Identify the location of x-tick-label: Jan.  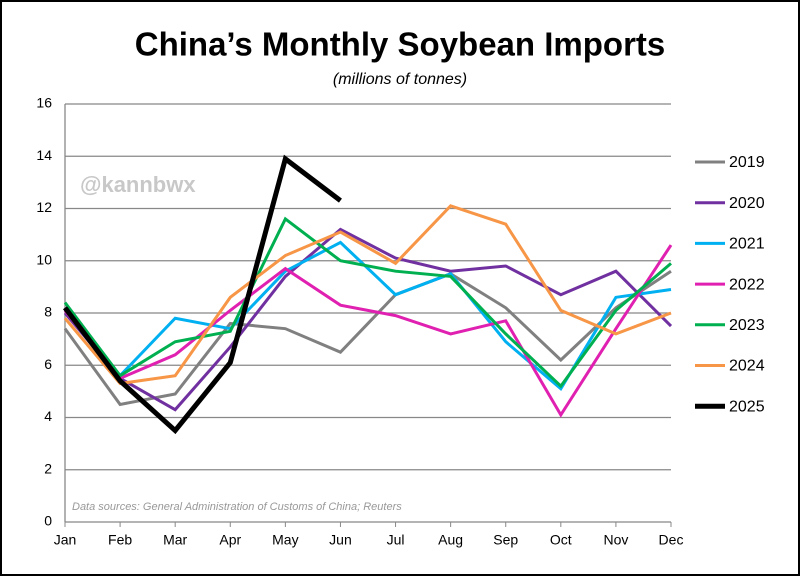
(65, 540).